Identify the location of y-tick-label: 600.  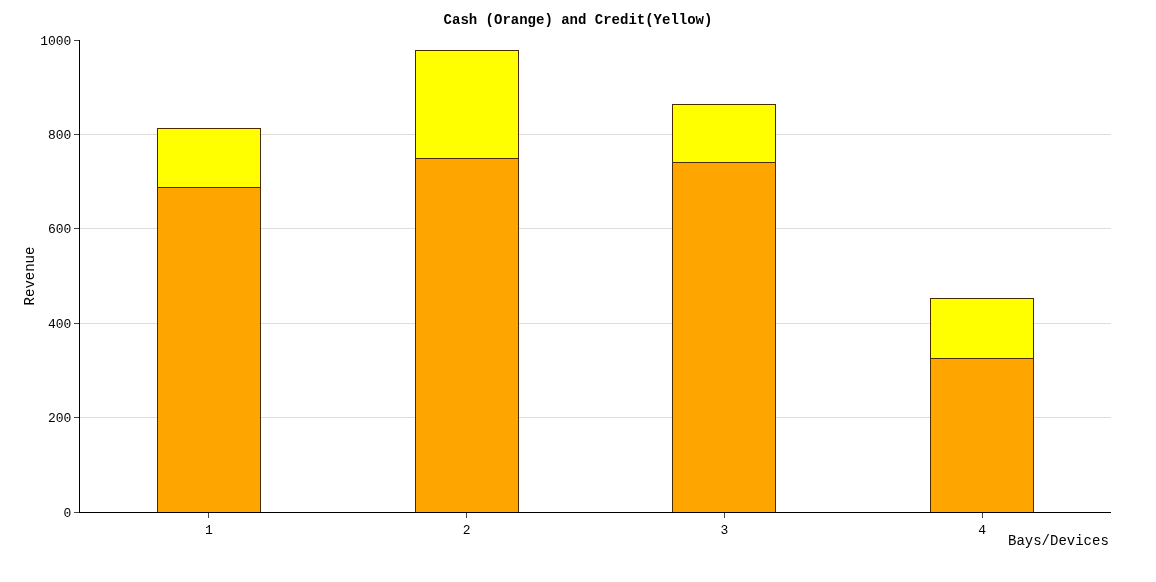
(59, 230).